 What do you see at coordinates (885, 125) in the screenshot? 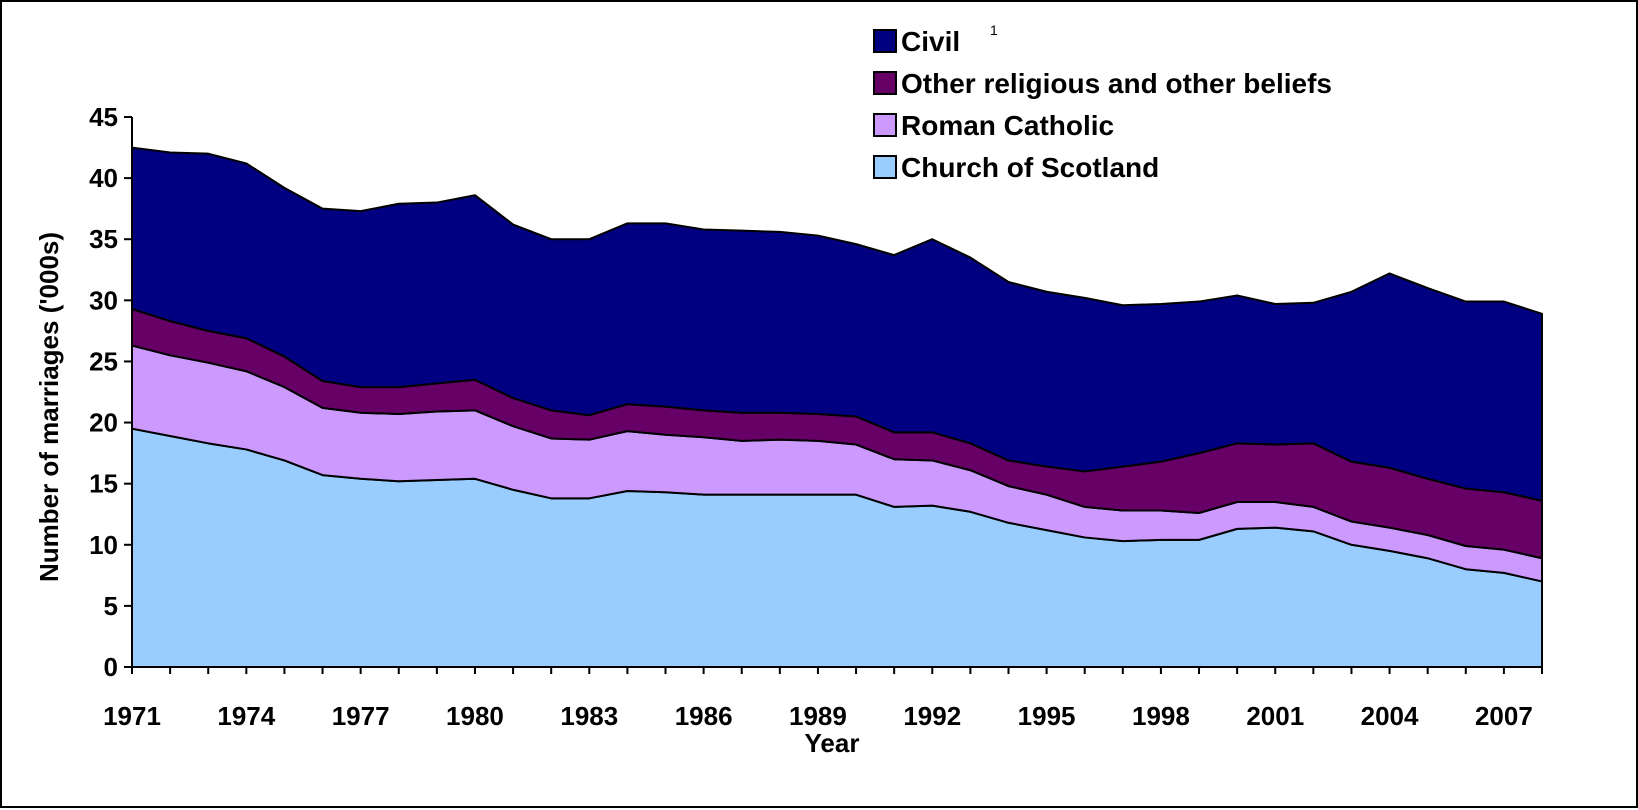
I see `legend-swatch-roman-catholic` at bounding box center [885, 125].